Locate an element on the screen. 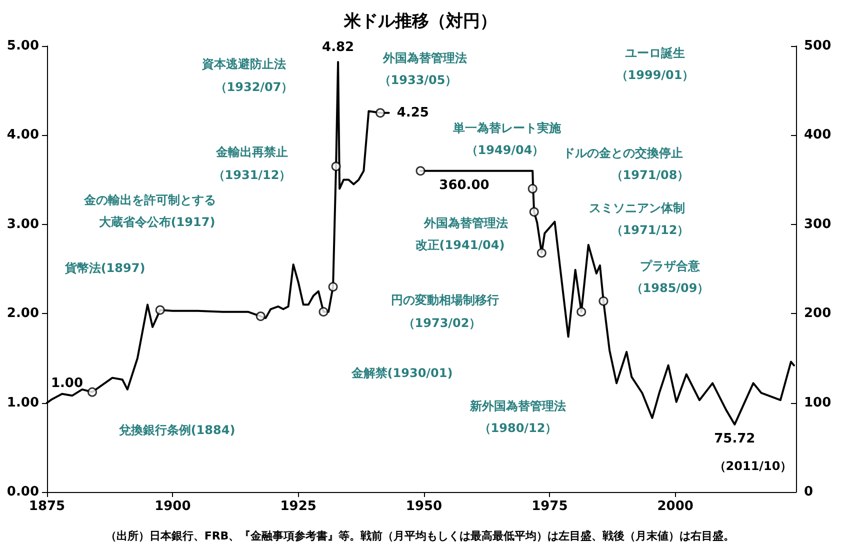 The height and width of the screenshot is (550, 841). y-tick-label: 0.00 is located at coordinates (22, 492).